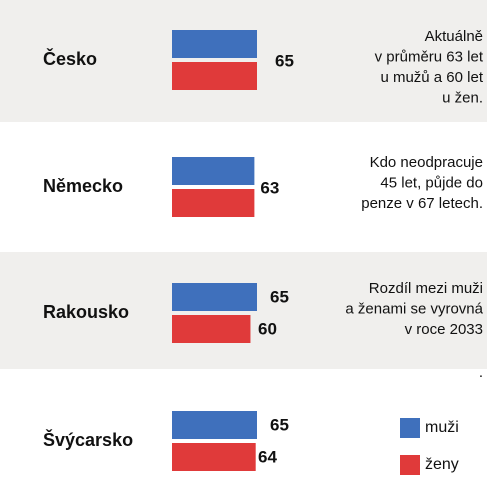 The width and height of the screenshot is (487, 477). I want to click on country-label: Švýcarsko, so click(88, 439).